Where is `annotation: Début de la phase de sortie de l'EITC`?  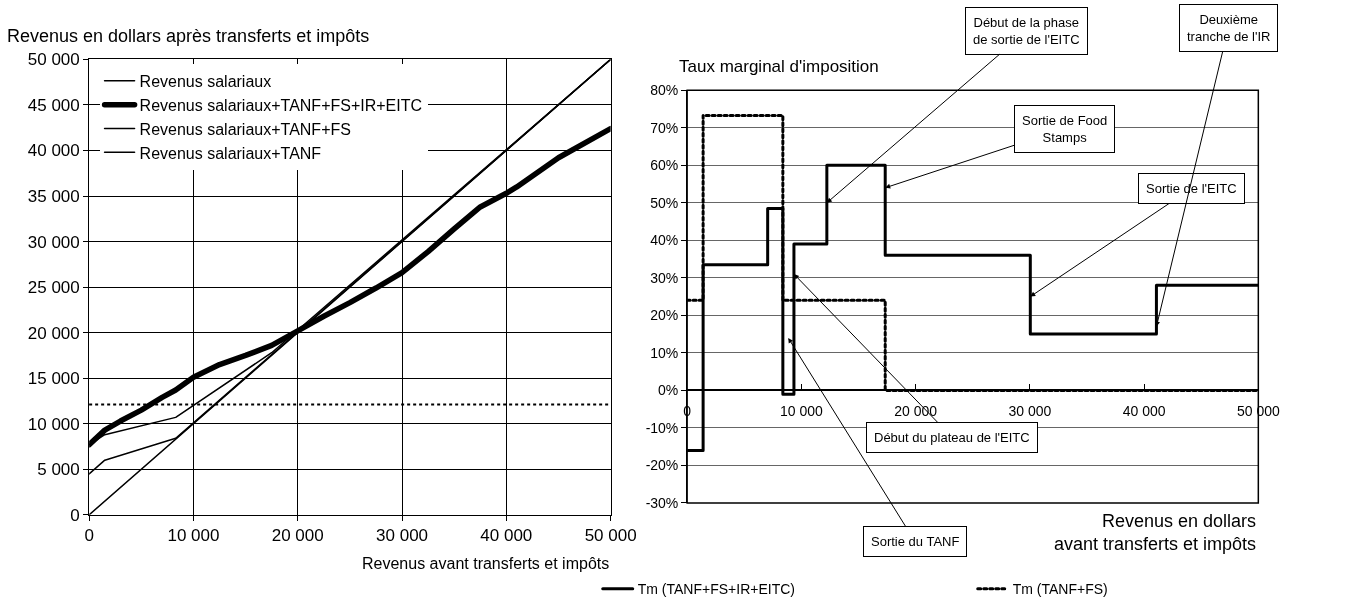 annotation: Début de la phase de sortie de l'EITC is located at coordinates (1026, 31).